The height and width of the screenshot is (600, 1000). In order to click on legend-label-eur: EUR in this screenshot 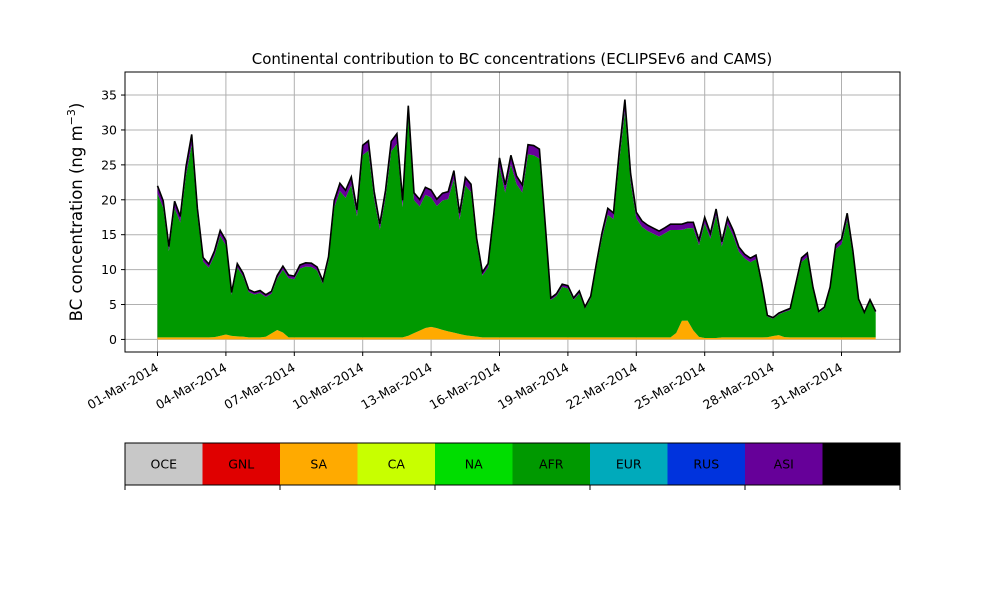, I will do `click(629, 464)`.